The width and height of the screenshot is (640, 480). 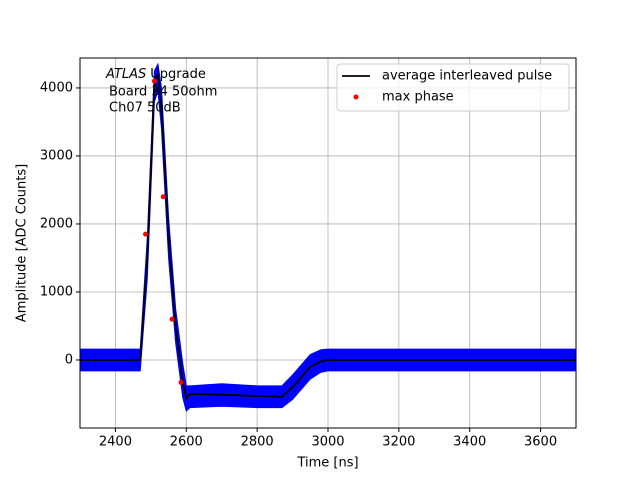 I want to click on legend-label: max phase, so click(x=418, y=97).